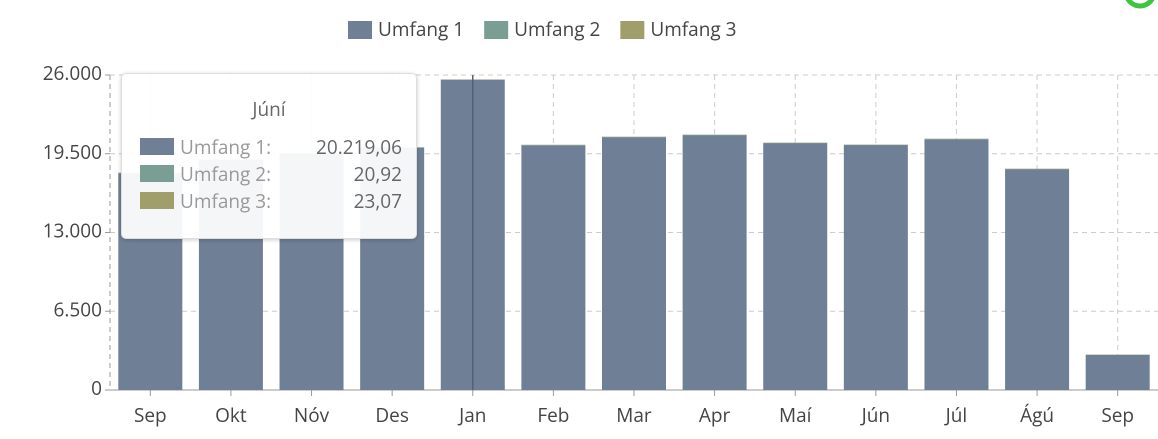 The height and width of the screenshot is (439, 1158). What do you see at coordinates (557, 29) in the screenshot?
I see `legend-label: Umfang 2` at bounding box center [557, 29].